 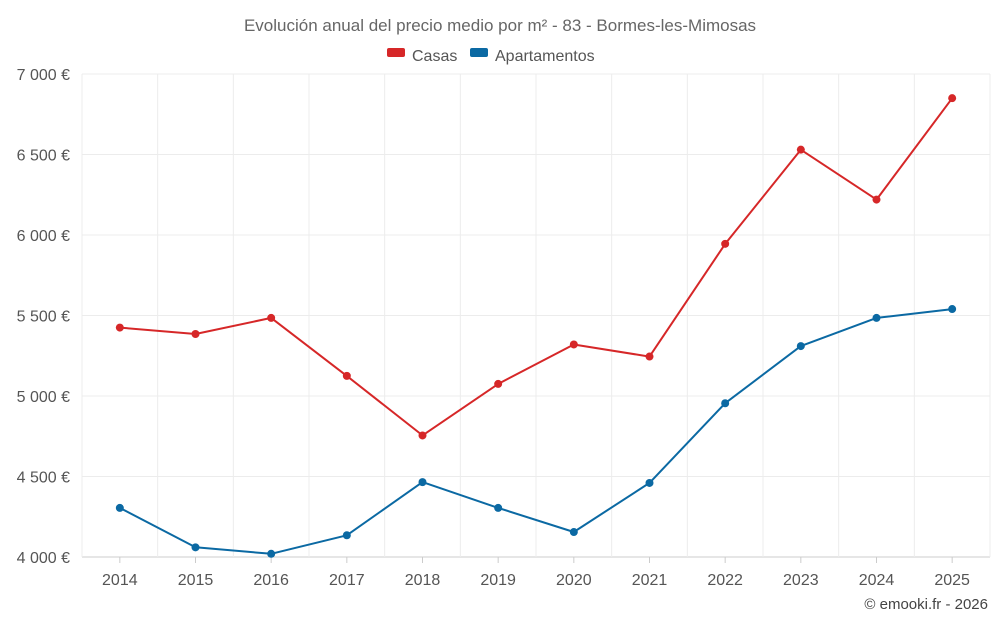 What do you see at coordinates (271, 580) in the screenshot?
I see `x-tick-label: 2016` at bounding box center [271, 580].